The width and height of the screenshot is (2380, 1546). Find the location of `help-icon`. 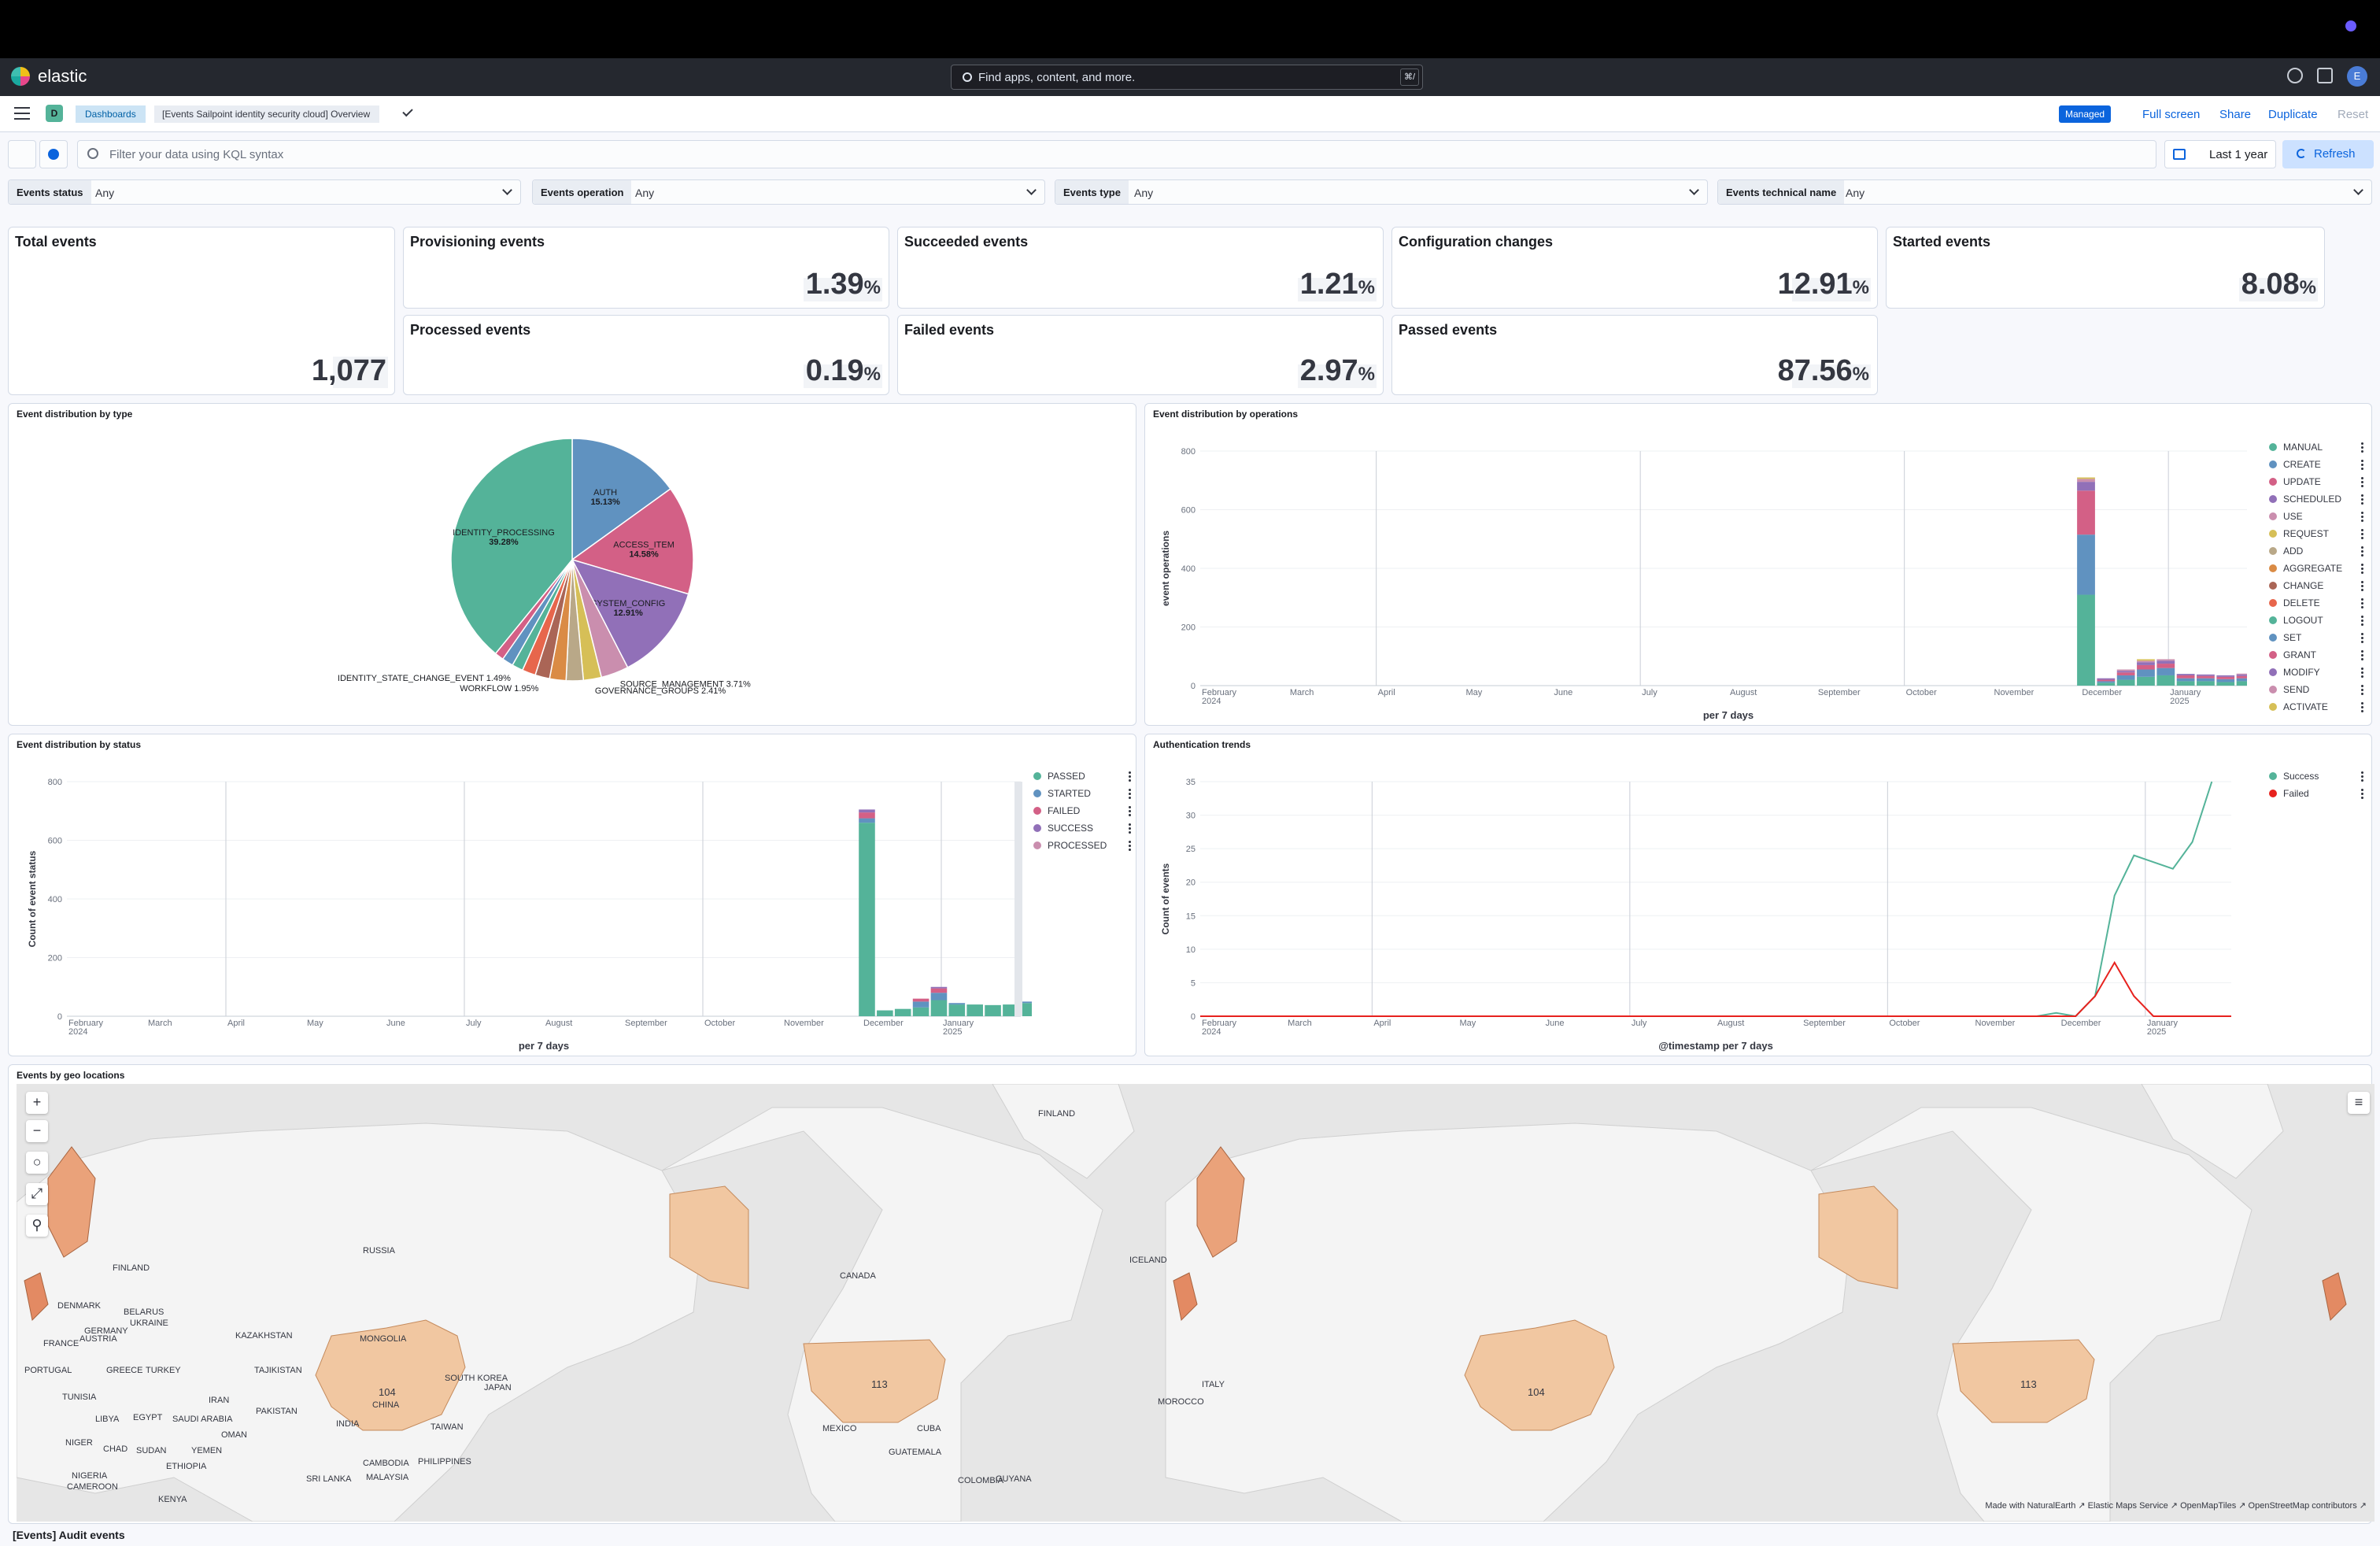

help-icon is located at coordinates (2295, 75).